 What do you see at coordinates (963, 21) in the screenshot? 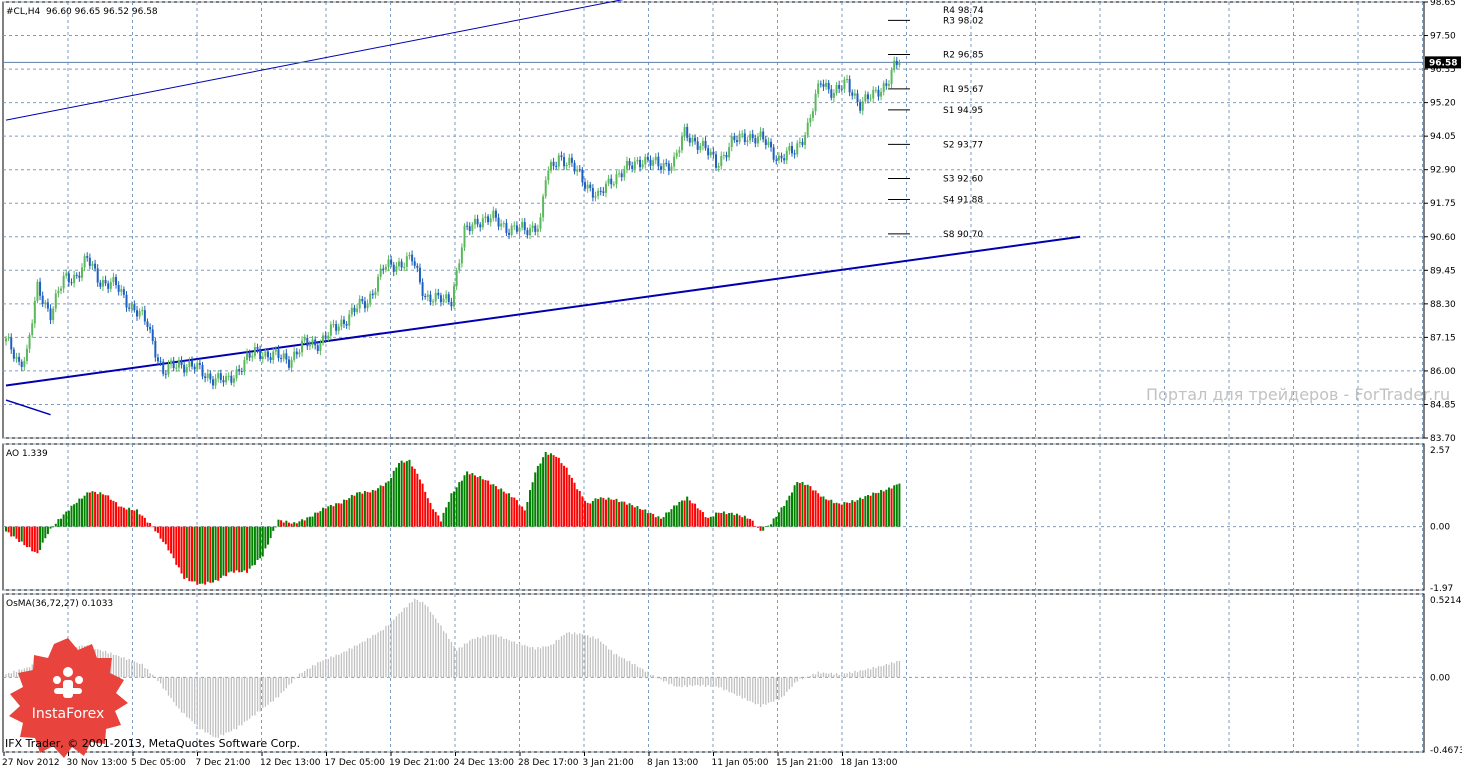
I see `pivot-label-1: R3 98.02` at bounding box center [963, 21].